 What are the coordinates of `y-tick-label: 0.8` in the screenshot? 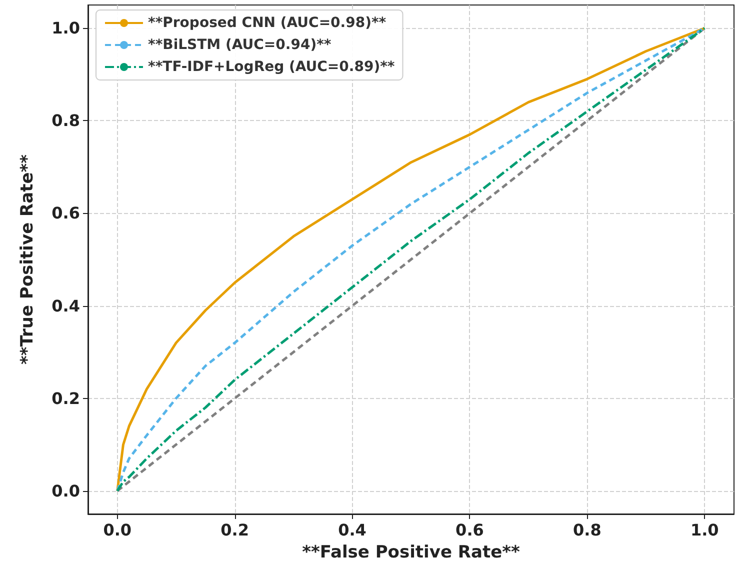 It's located at (66, 120).